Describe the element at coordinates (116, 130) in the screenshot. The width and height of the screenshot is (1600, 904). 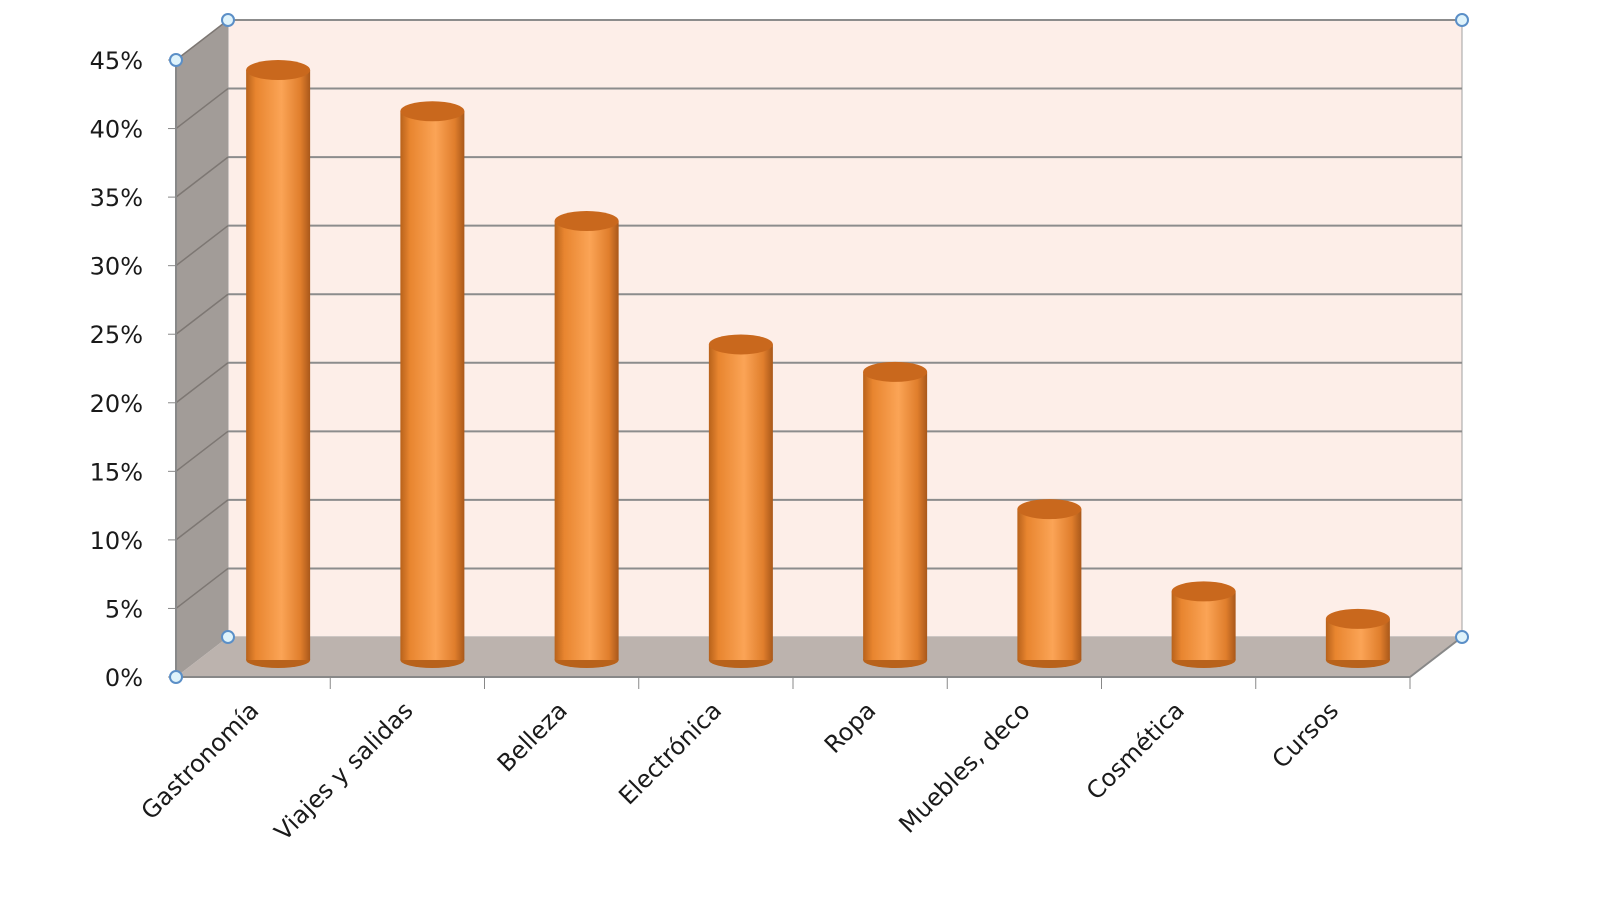
I see `y-tick-label: 40%` at that location.